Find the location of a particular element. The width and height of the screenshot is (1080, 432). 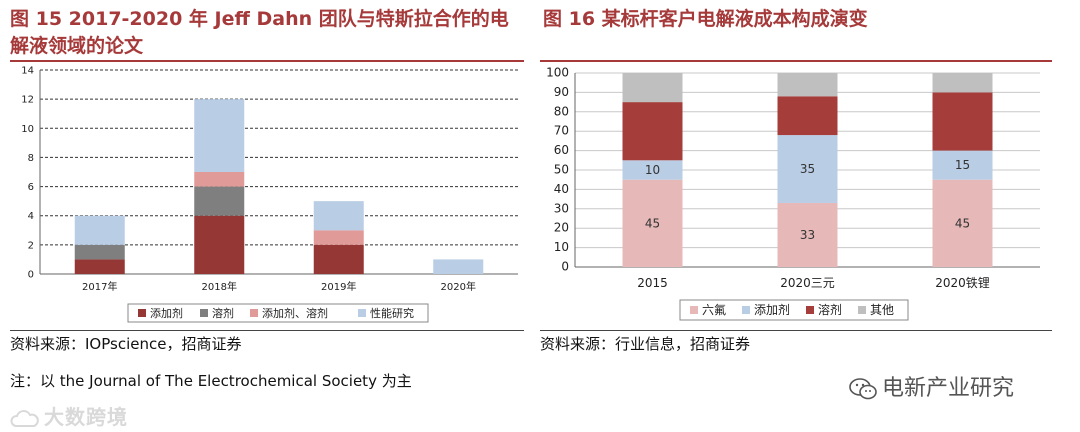

wechat-icon is located at coordinates (863, 389).